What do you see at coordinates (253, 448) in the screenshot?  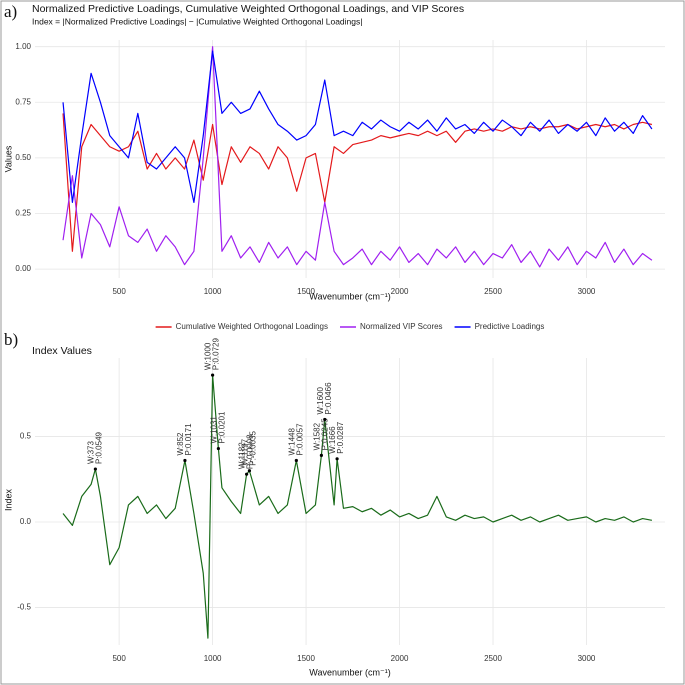 I see `annotation-label: P:-0.0035` at bounding box center [253, 448].